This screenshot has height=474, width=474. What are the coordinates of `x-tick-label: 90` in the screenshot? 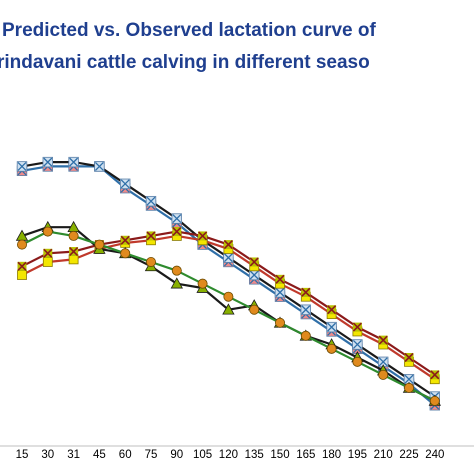 It's located at (176, 455).